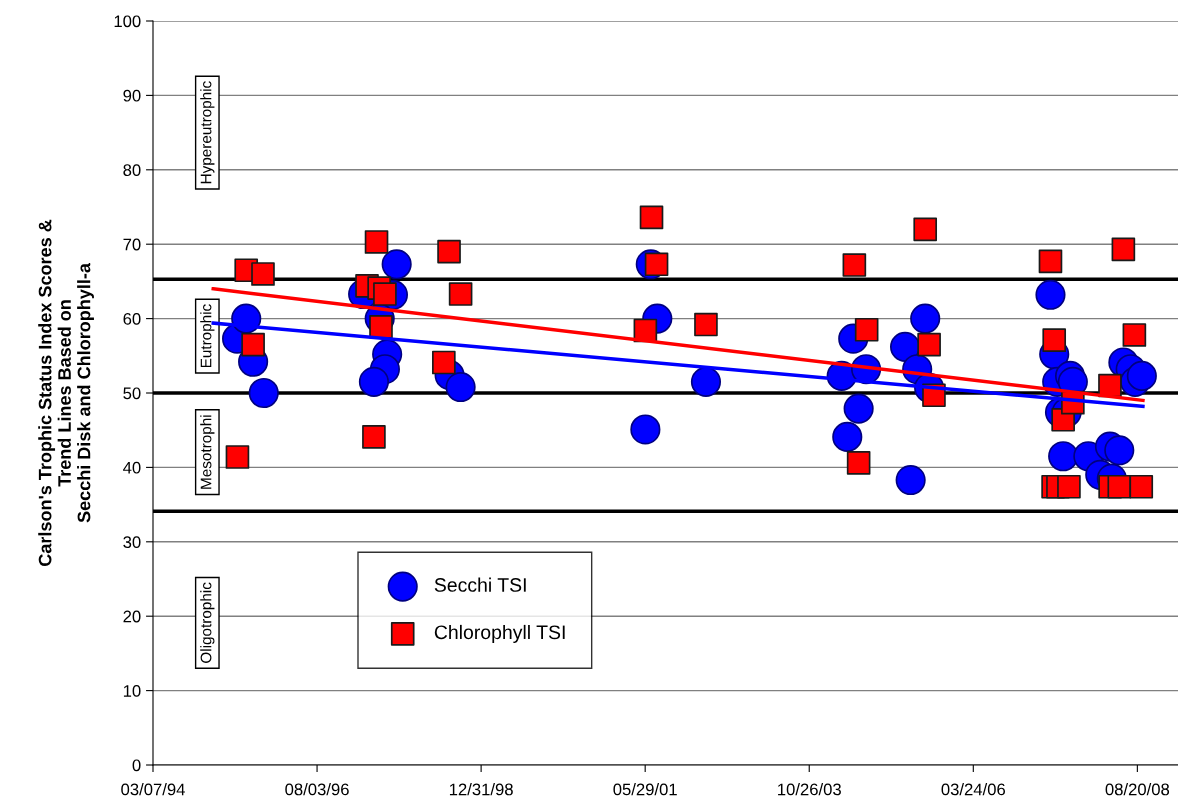 The image size is (1178, 808). Describe the element at coordinates (973, 789) in the screenshot. I see `x-tick-label: 03/24/06` at that location.